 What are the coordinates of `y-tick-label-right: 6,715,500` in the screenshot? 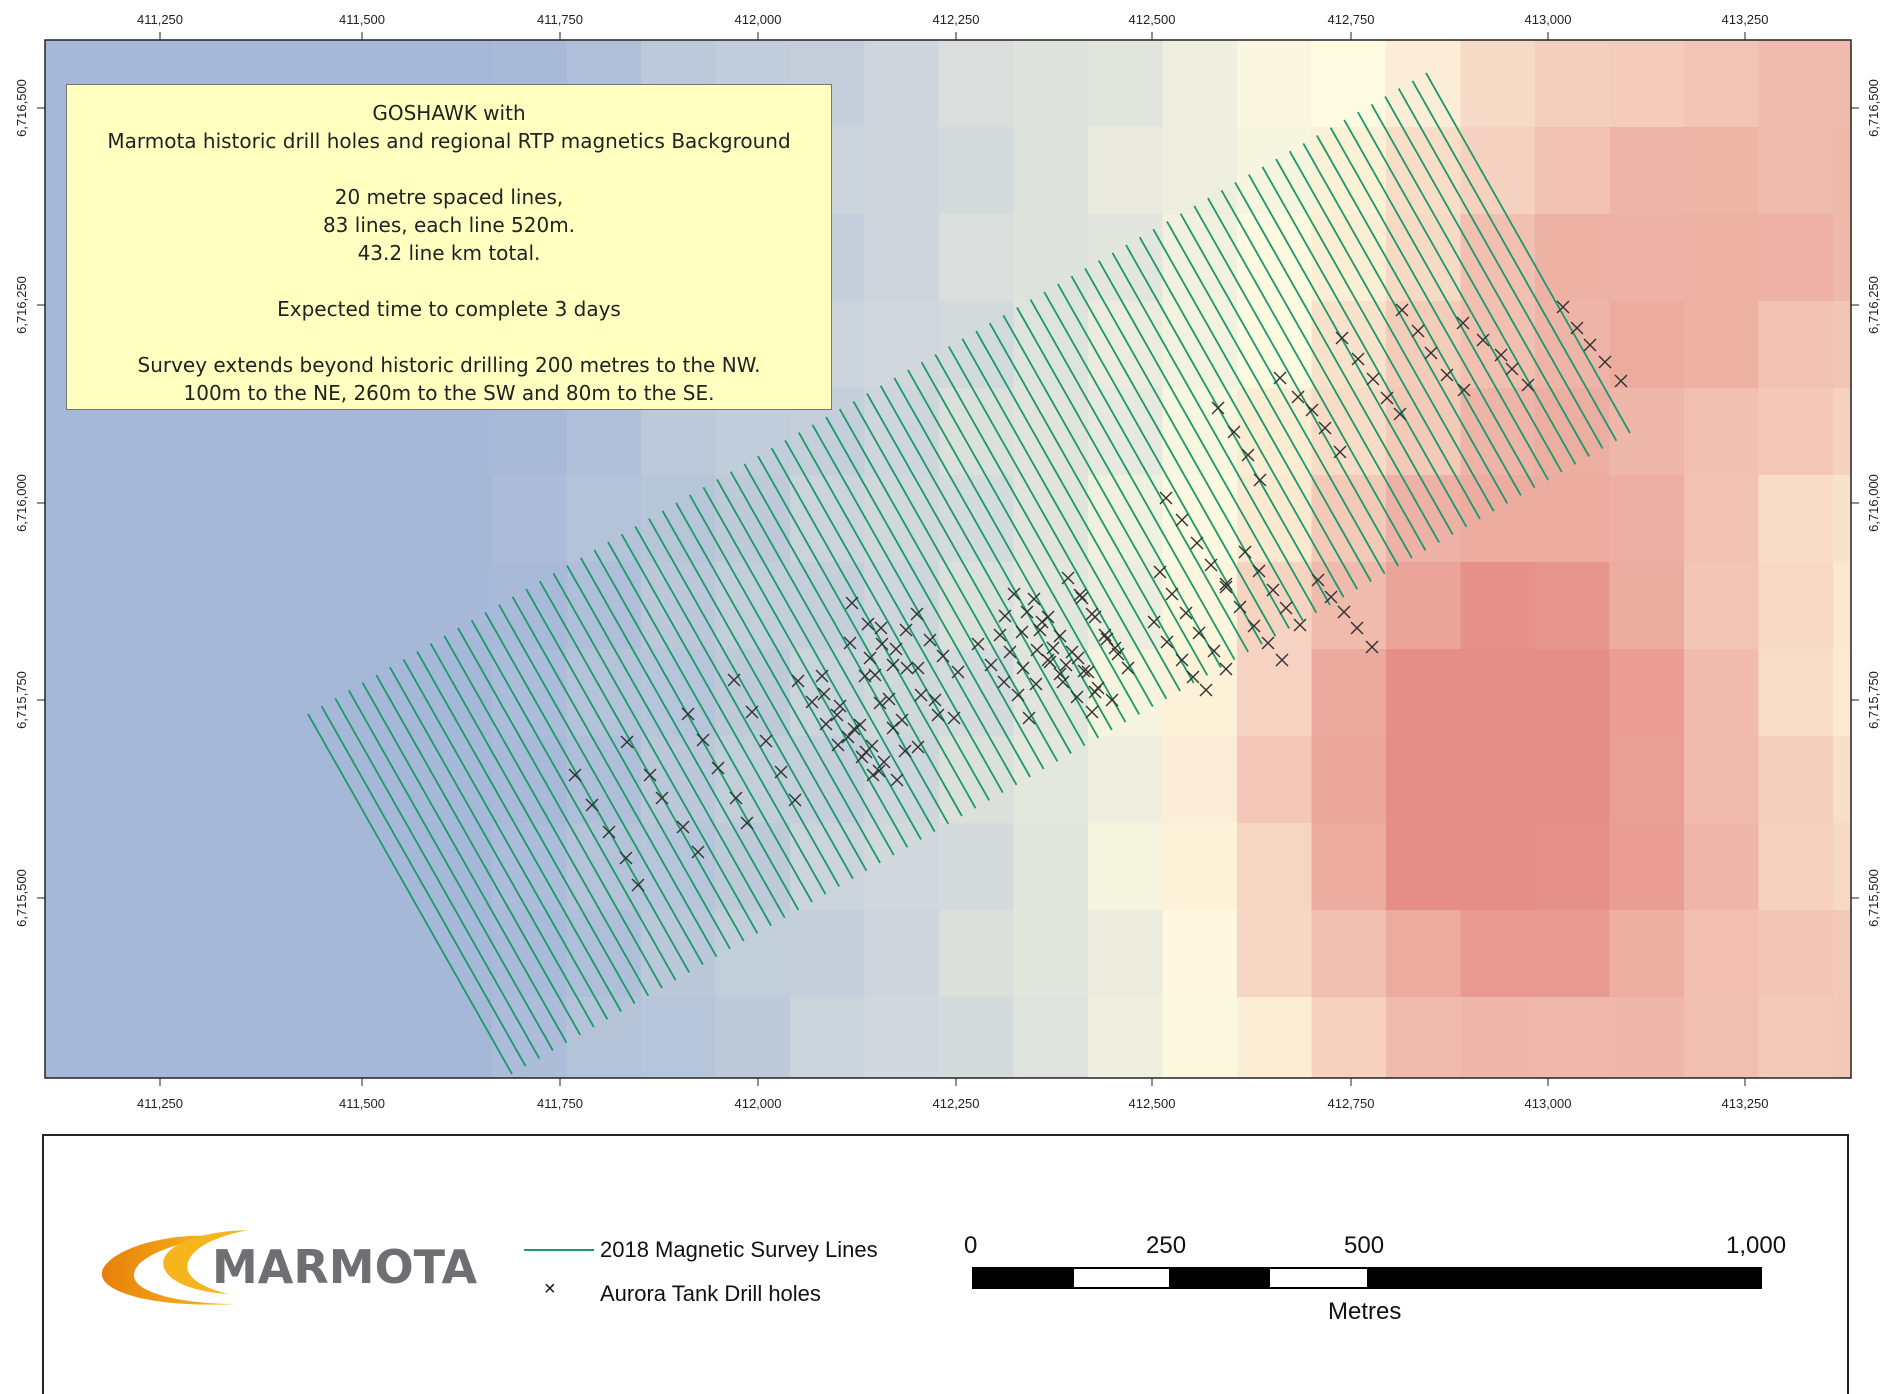 It's located at (1873, 898).